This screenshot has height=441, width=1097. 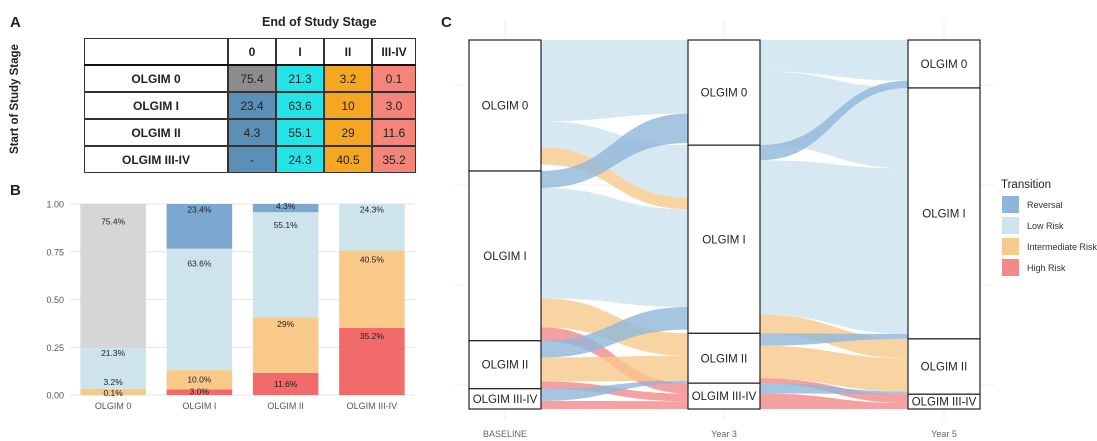 I want to click on bar-data-label: 23.4%, so click(x=199, y=209).